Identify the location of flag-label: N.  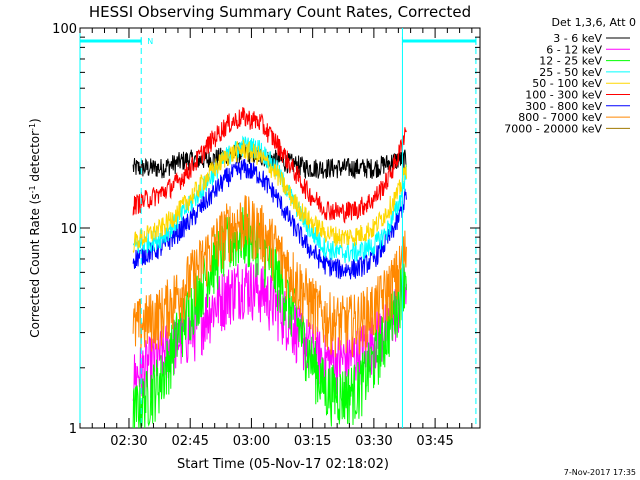
(150, 41).